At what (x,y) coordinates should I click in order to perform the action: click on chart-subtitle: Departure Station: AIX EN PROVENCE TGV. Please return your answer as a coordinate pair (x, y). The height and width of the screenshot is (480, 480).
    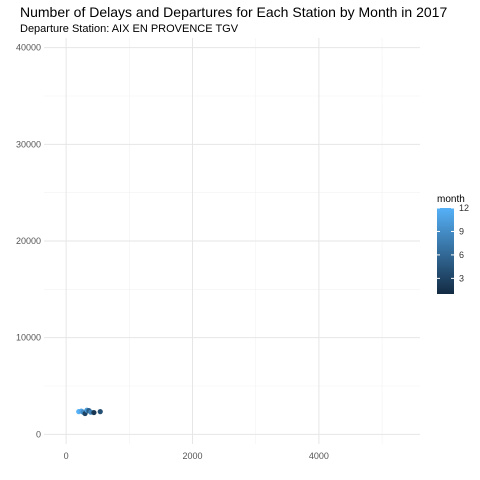
    Looking at the image, I should click on (129, 29).